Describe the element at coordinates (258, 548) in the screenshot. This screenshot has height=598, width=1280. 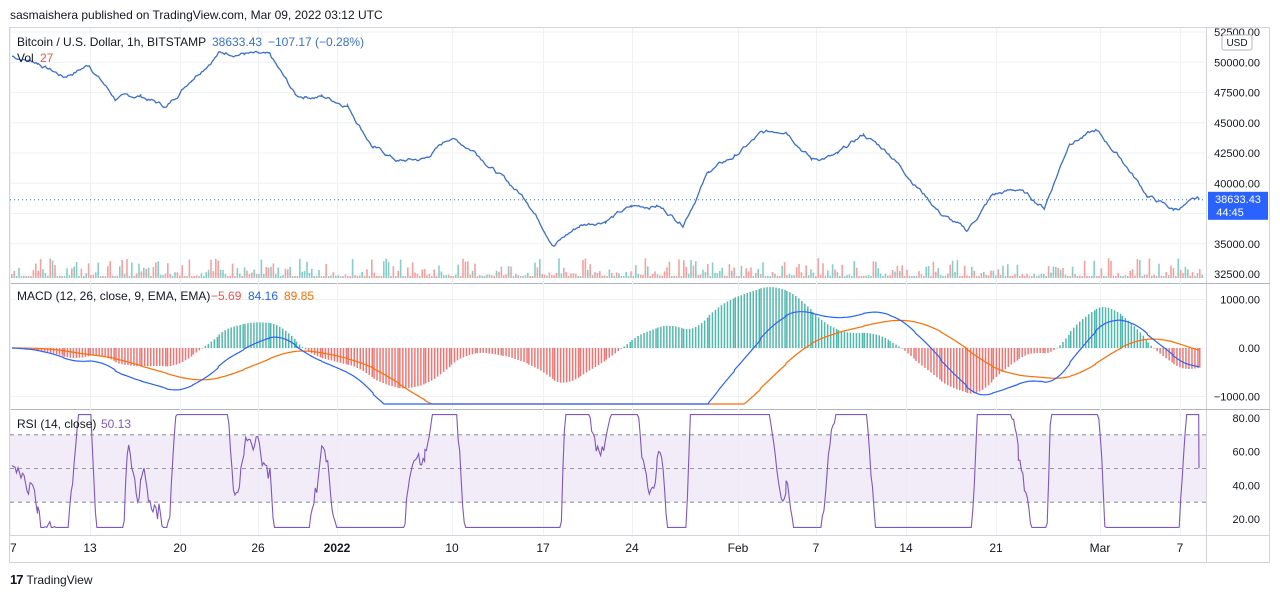
I see `time-tick-label: 26` at that location.